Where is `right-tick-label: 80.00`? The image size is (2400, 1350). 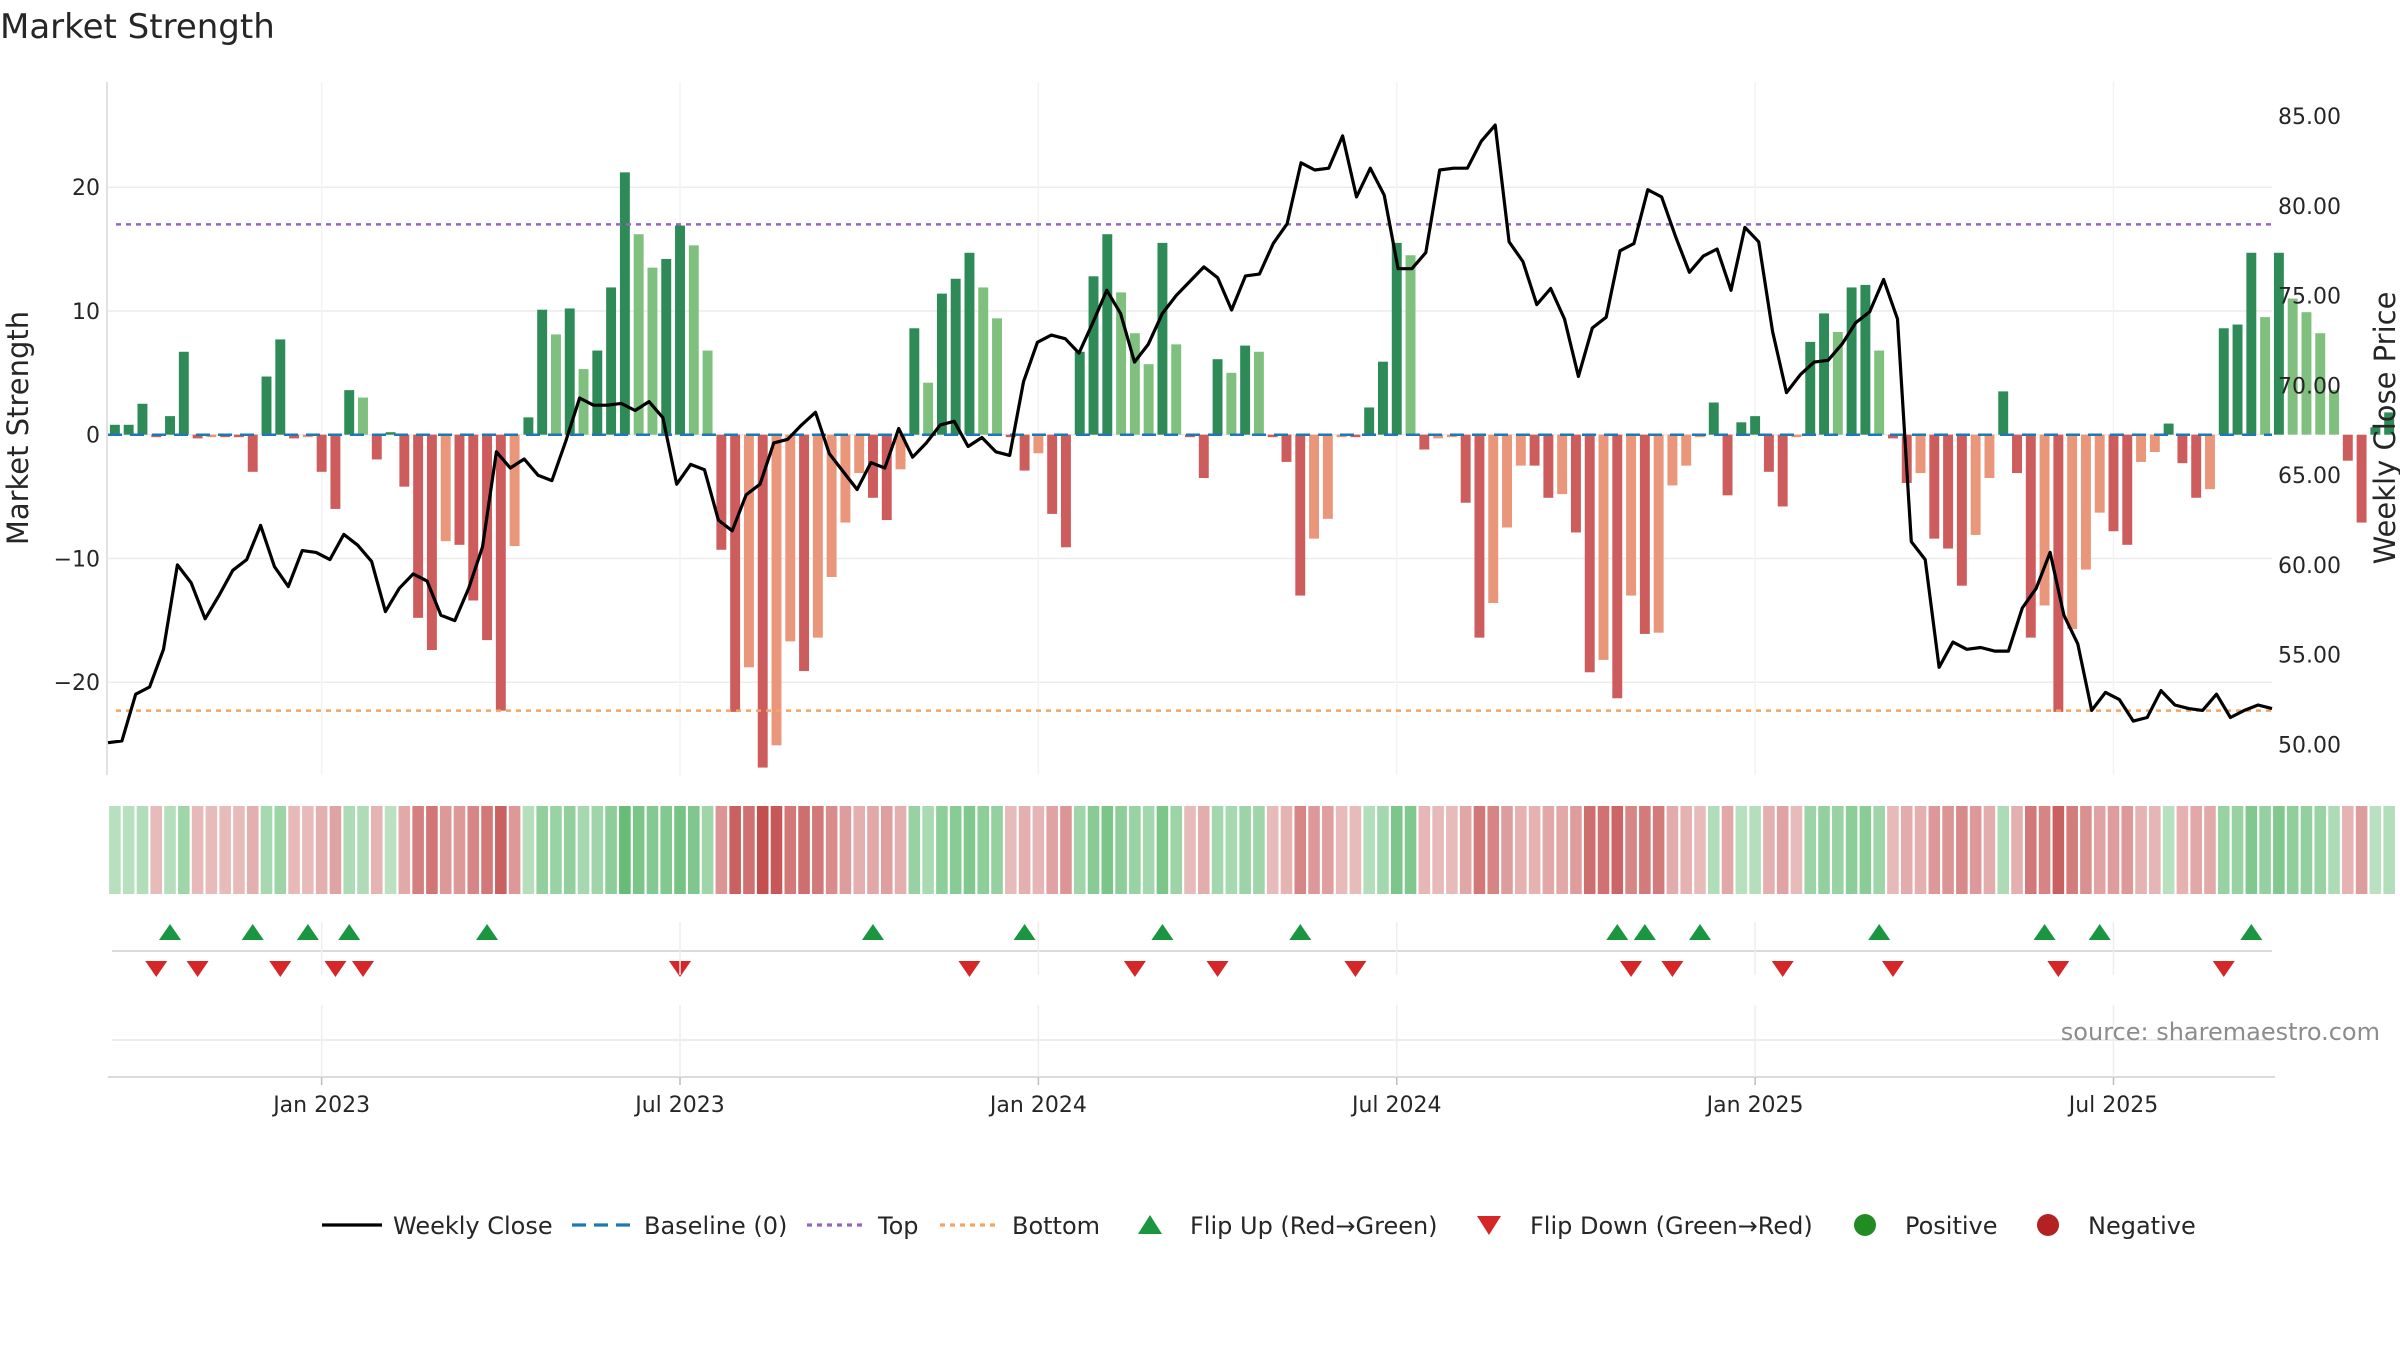
right-tick-label: 80.00 is located at coordinates (2309, 207).